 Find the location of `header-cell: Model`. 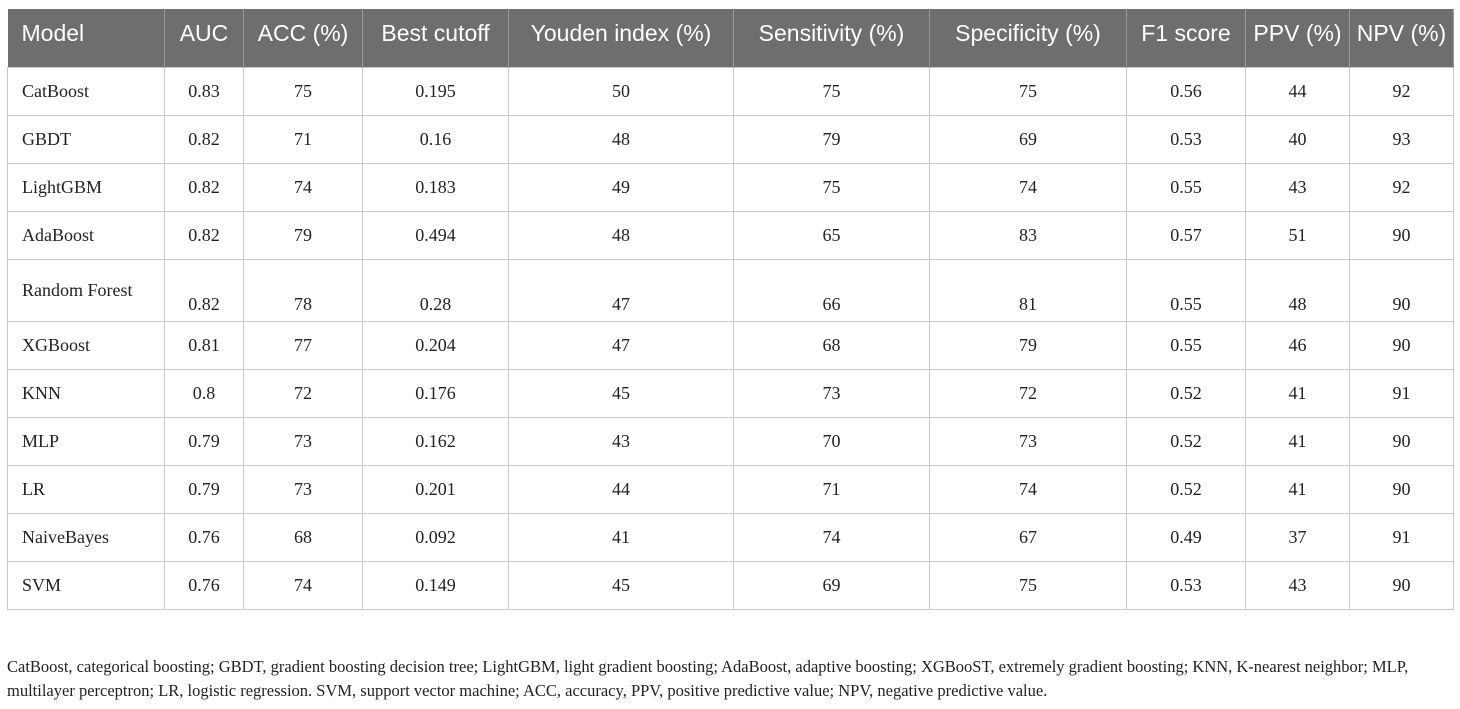

header-cell: Model is located at coordinates (86, 38).